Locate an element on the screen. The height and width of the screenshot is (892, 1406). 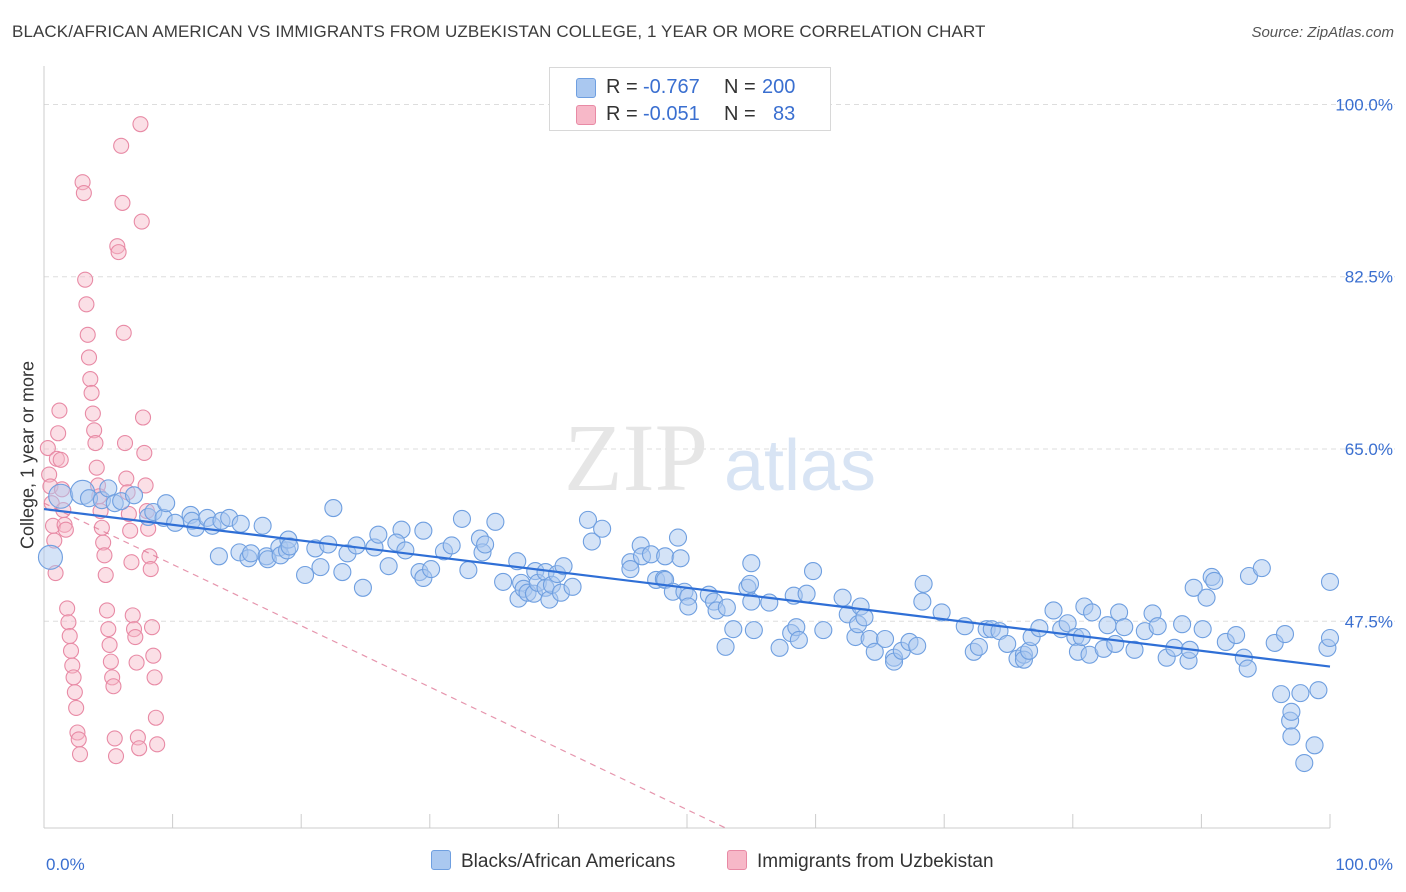
y-axis-label: College, 1 year or more is located at coordinates (27, 455).